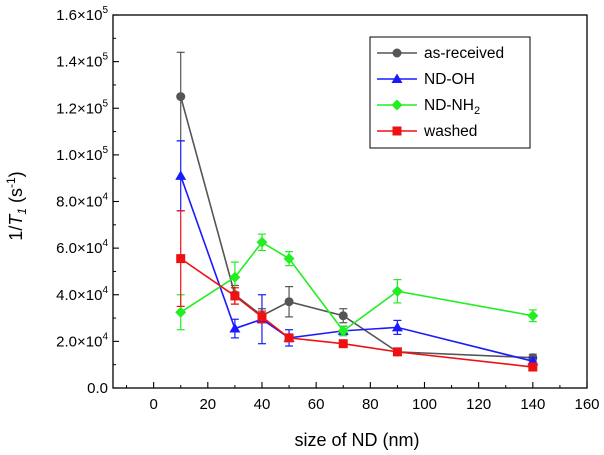  What do you see at coordinates (478, 404) in the screenshot?
I see `x-tick-label: 120` at bounding box center [478, 404].